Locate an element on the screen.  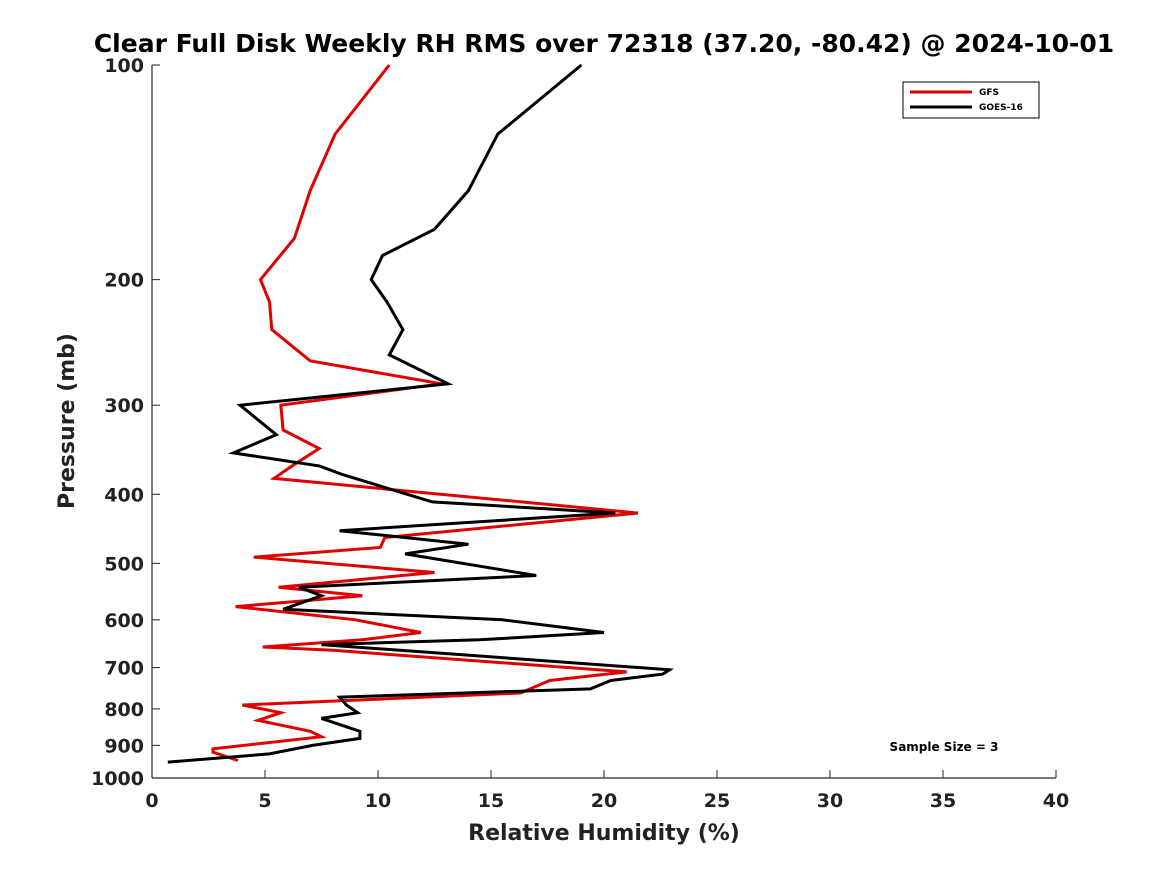
x-tick-label: 10 is located at coordinates (378, 801).